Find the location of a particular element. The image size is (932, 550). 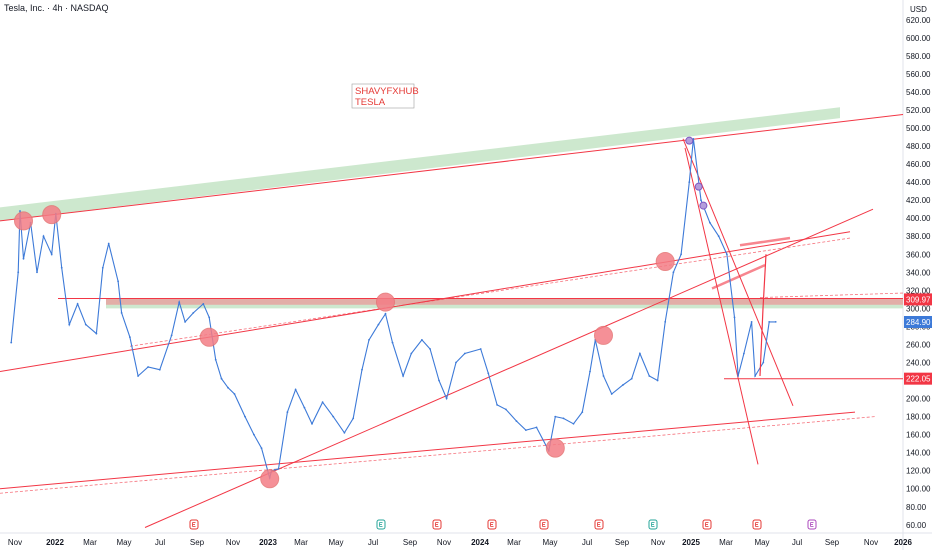

price-tag-label: 284.90 is located at coordinates (918, 322).